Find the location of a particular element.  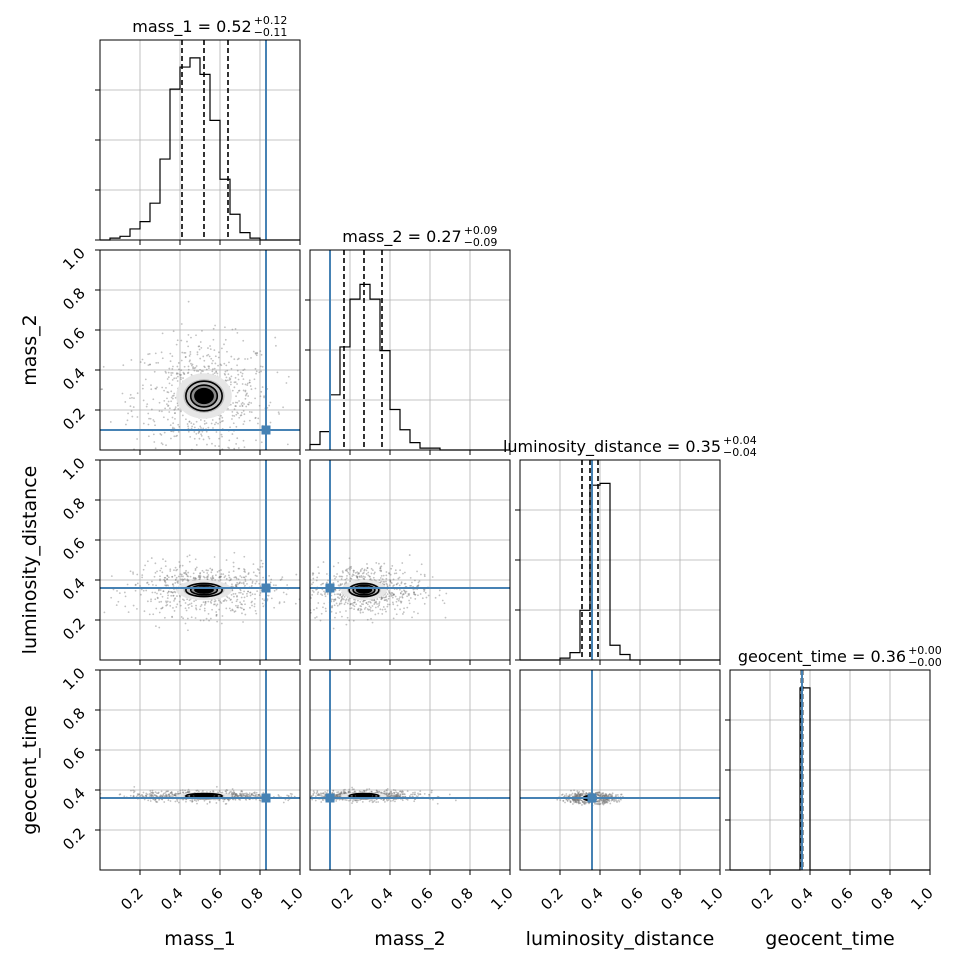

histogram-geocent_time is located at coordinates (830, 779).